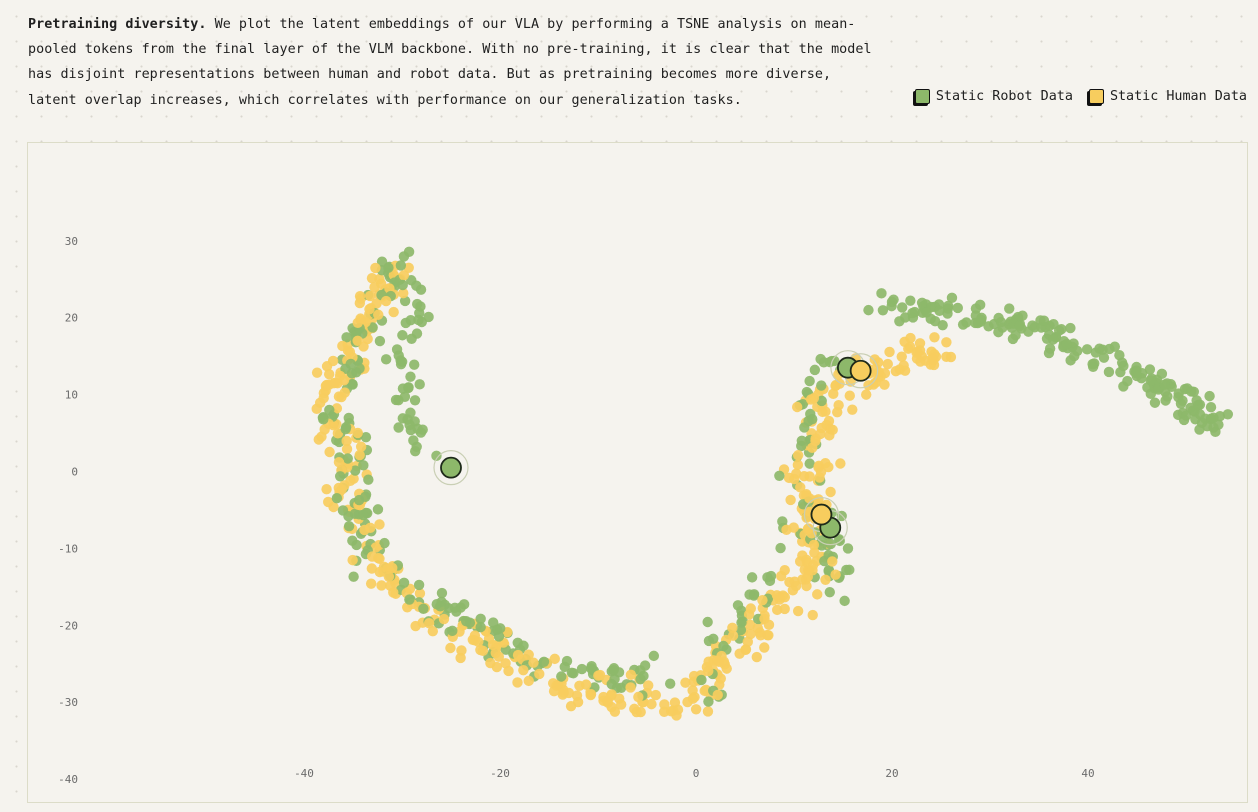 This screenshot has width=1258, height=812. What do you see at coordinates (68, 779) in the screenshot?
I see `y-tick-label: -40` at bounding box center [68, 779].